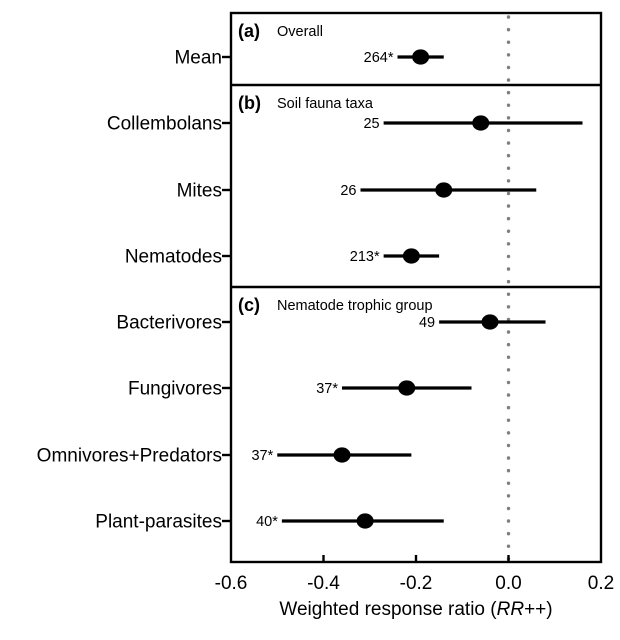  I want to click on panel-title-soil-fauna-taxa: Soil fauna taxa, so click(325, 104).